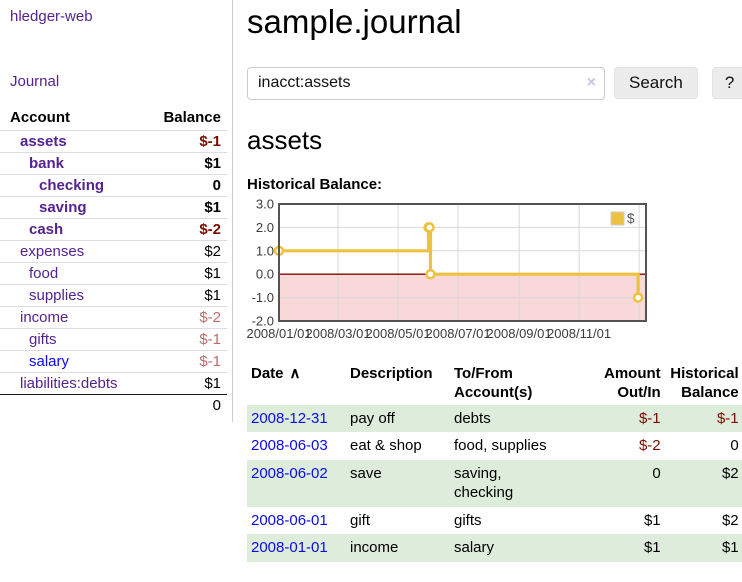 This screenshot has height=582, width=742. I want to click on account-row-saving: saving $1, so click(113, 207).